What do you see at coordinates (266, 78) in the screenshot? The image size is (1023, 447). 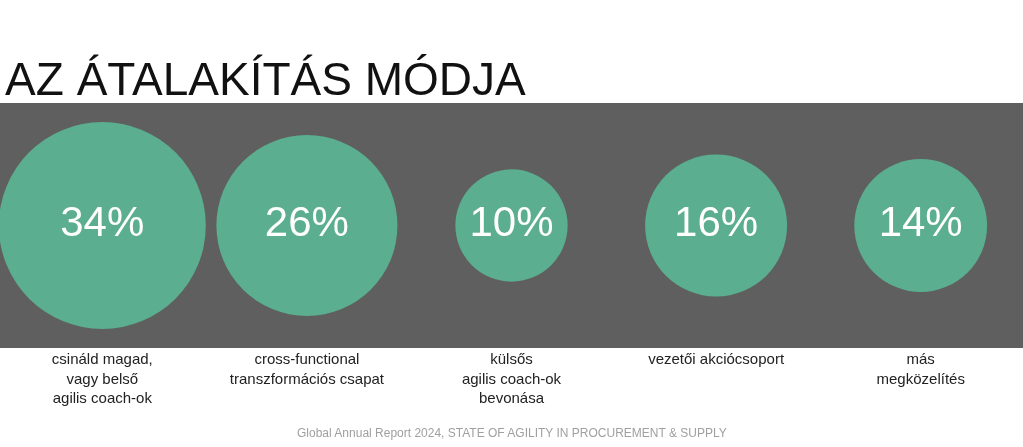 I see `text: AZ ÁTALAKÍTÁS MÓDJA` at bounding box center [266, 78].